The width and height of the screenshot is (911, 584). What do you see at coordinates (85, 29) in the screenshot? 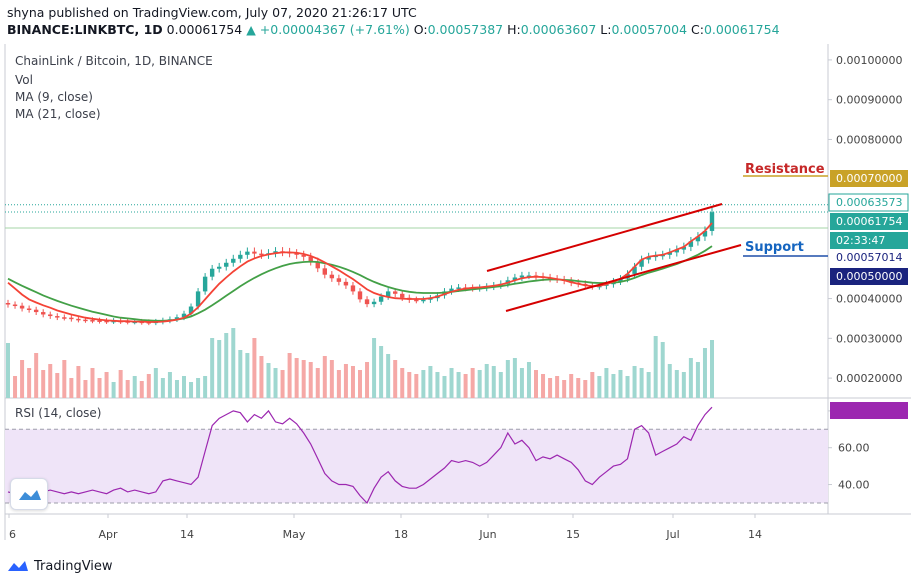
I see `symbol: BINANCE:LINKBTC, 1D` at bounding box center [85, 29].